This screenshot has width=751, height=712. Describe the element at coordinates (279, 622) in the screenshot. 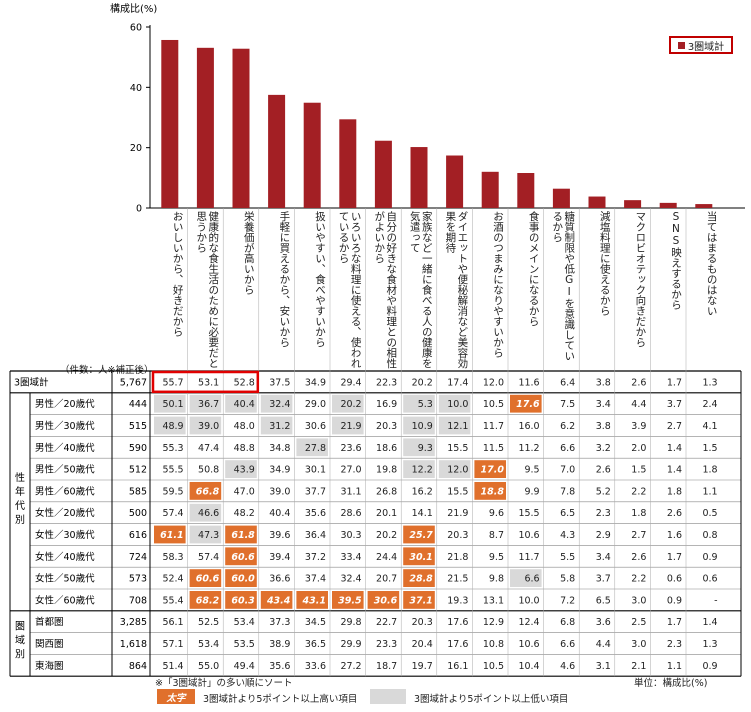

I see `cell-value: 37.3` at that location.